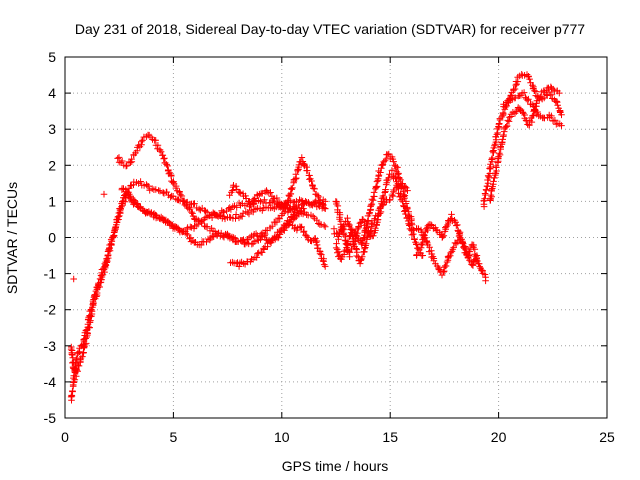 This screenshot has height=480, width=640. I want to click on x-tick-label: 0, so click(65, 437).